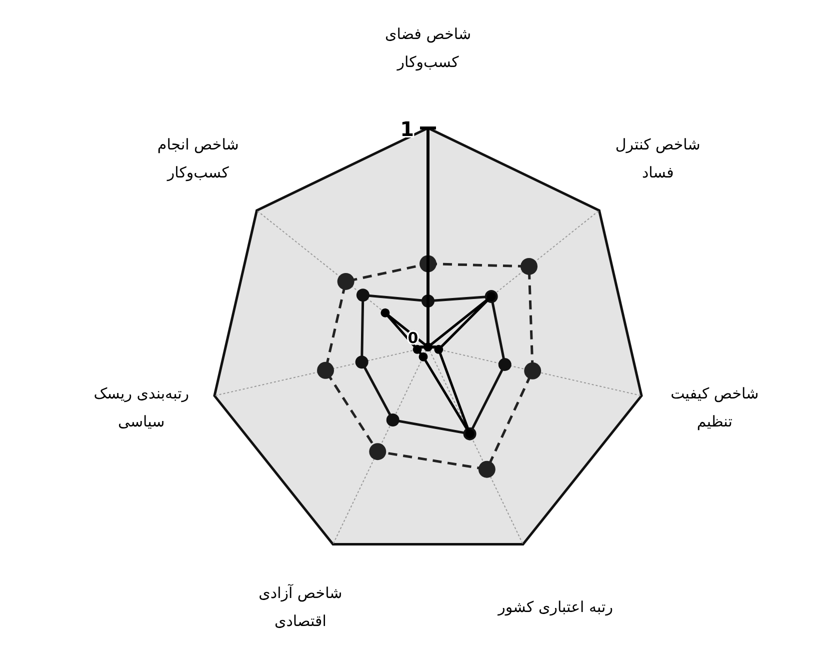 The image size is (837, 647). Describe the element at coordinates (428, 48) in the screenshot. I see `spoke-label: شاخص فضای کسب‌وکار` at that location.